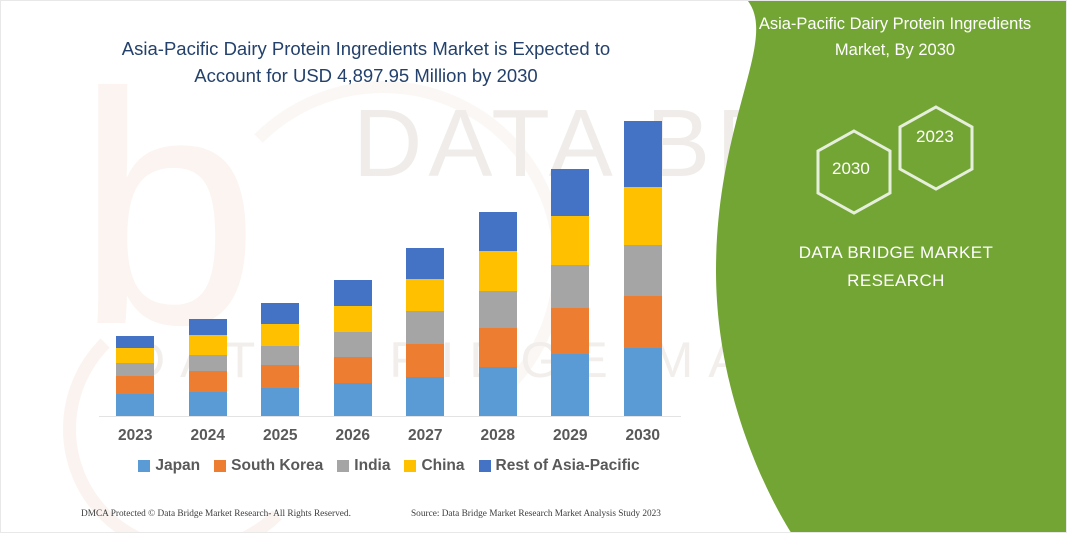 This screenshot has height=533, width=1067. Describe the element at coordinates (895, 50) in the screenshot. I see `panel-title-line-2: Market, By 2030` at that location.